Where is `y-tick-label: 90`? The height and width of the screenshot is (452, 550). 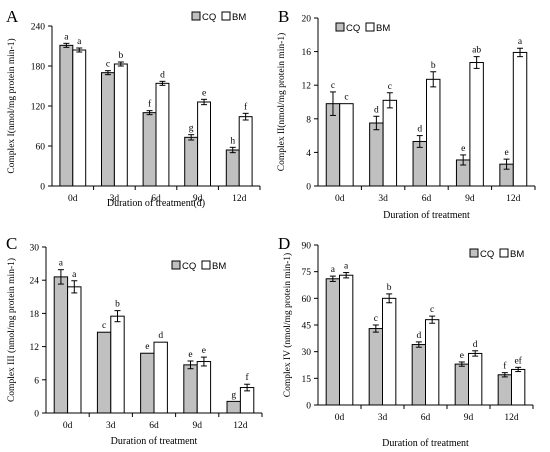 y-tick-label: 90 is located at coordinates (307, 247).